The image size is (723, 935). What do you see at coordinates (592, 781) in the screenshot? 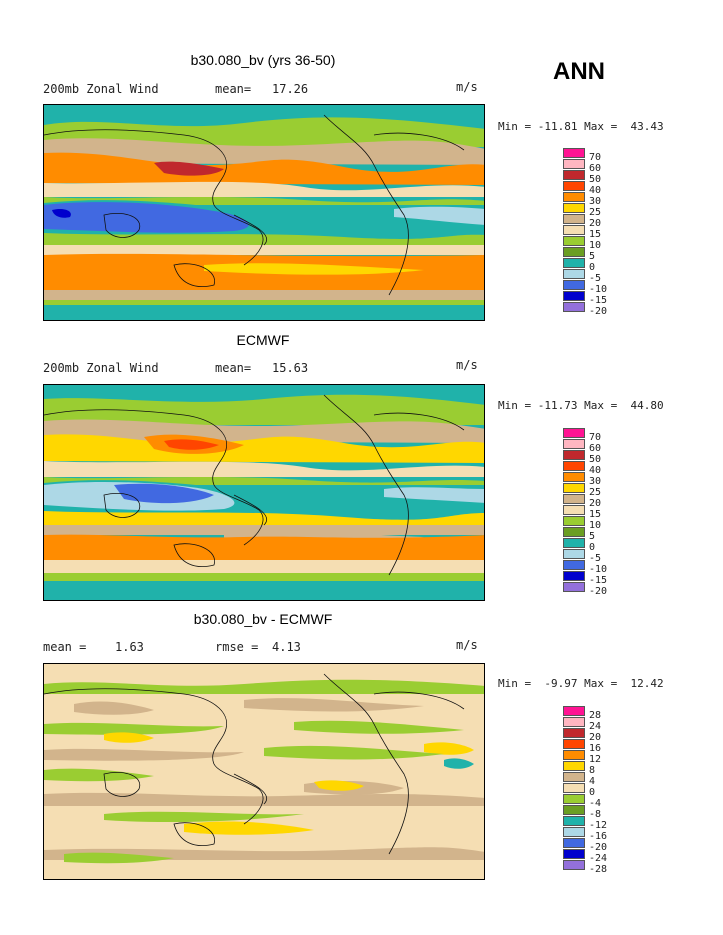
I see `legend-label: 4` at bounding box center [592, 781].